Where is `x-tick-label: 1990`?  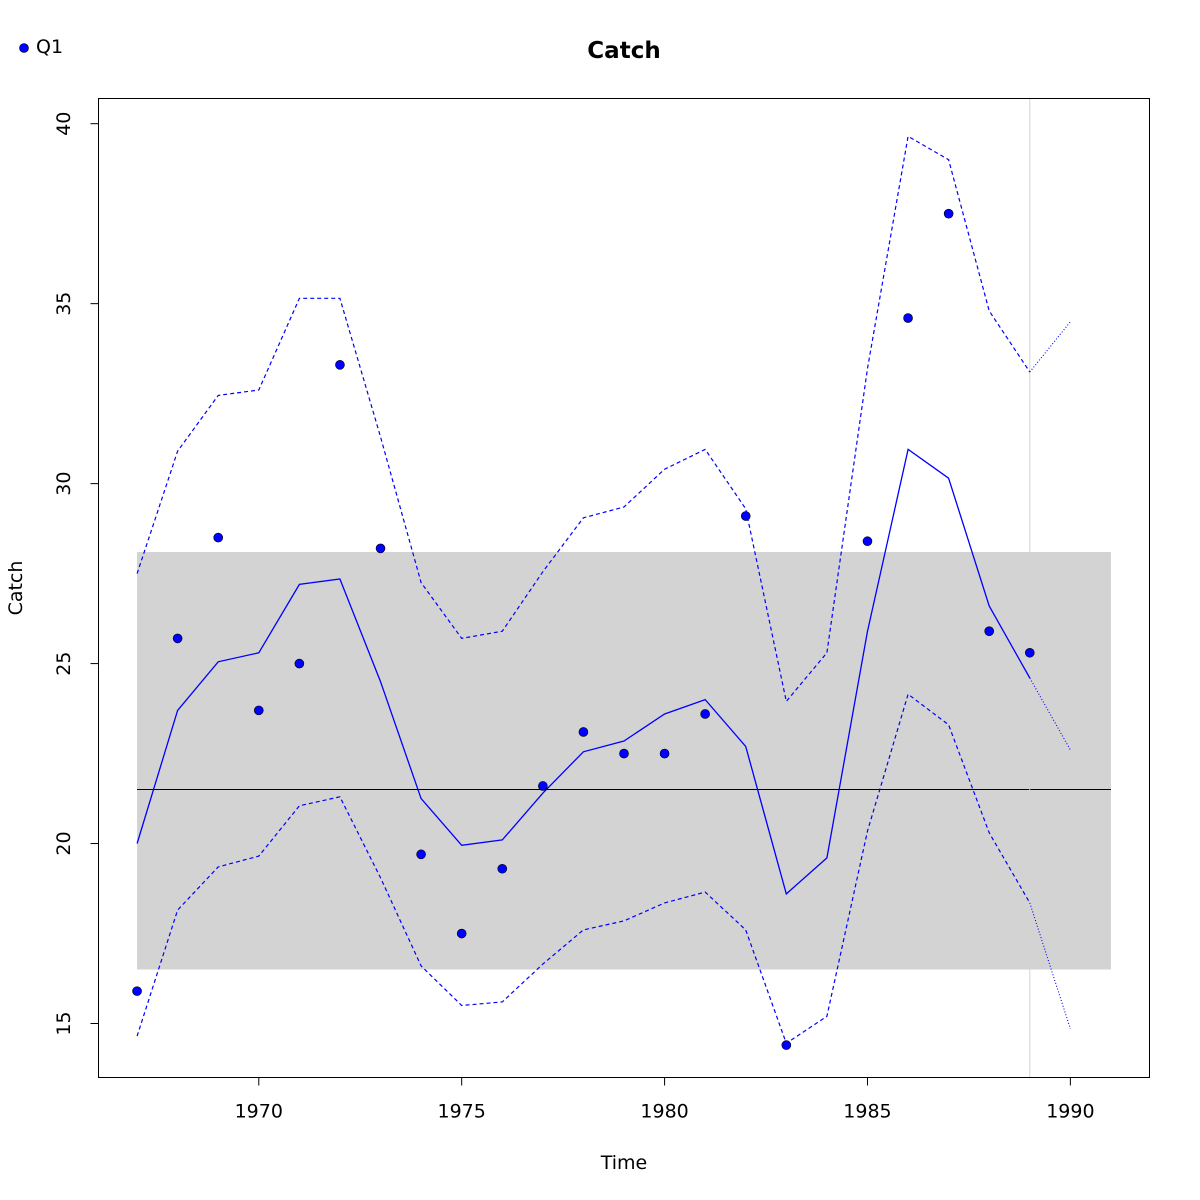 x-tick-label: 1990 is located at coordinates (1070, 1112).